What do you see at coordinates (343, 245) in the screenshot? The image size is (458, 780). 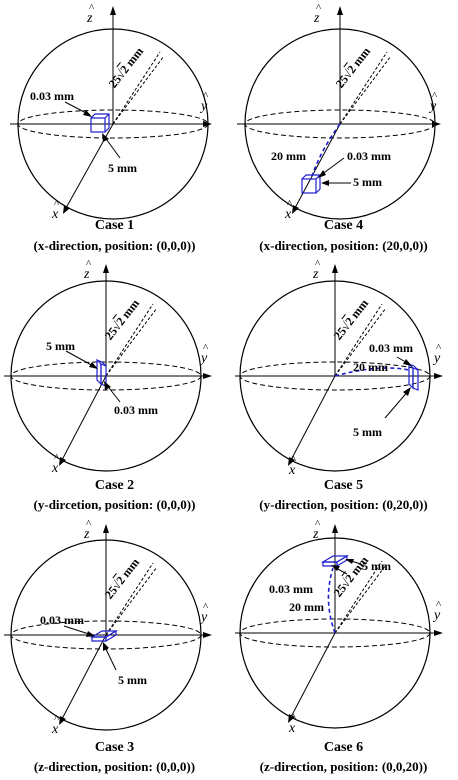 I see `case-subtitle: (x-direction, position: (20,0,0))` at bounding box center [343, 245].